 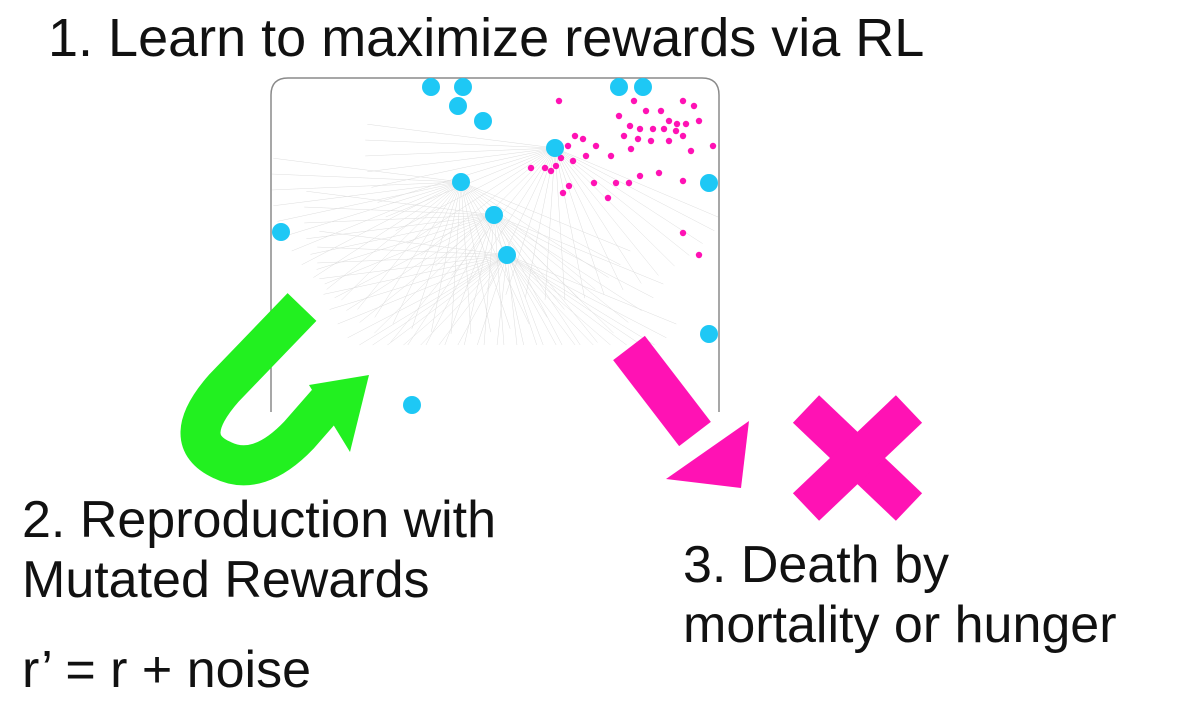 What do you see at coordinates (167, 670) in the screenshot?
I see `reward-mutation-formula: r’ = r + noise` at bounding box center [167, 670].